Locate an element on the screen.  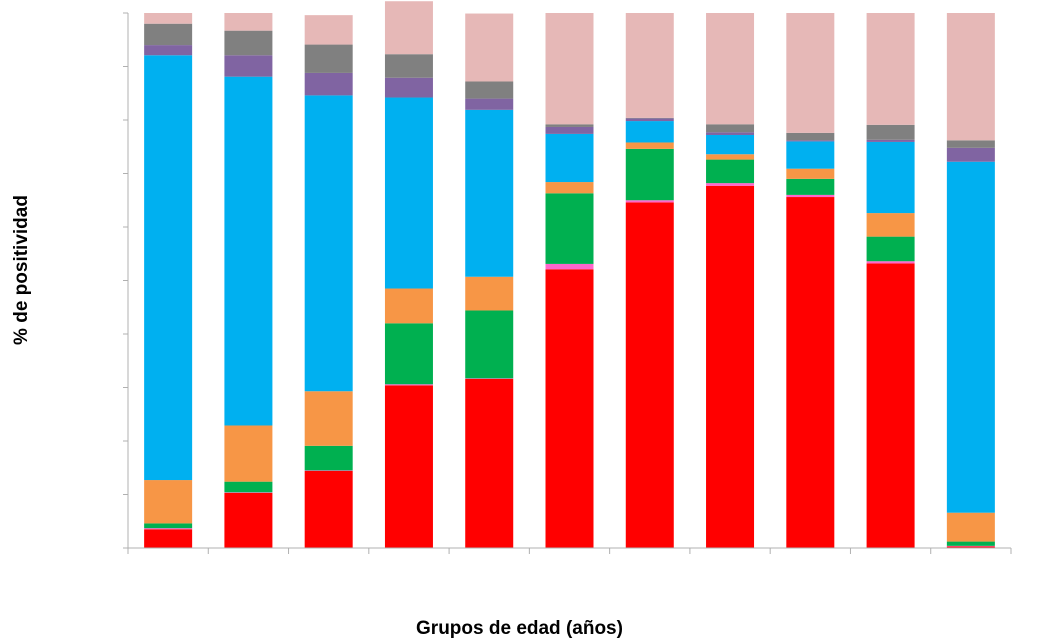
y-axis-title: % de positividad is located at coordinates (22, 270).